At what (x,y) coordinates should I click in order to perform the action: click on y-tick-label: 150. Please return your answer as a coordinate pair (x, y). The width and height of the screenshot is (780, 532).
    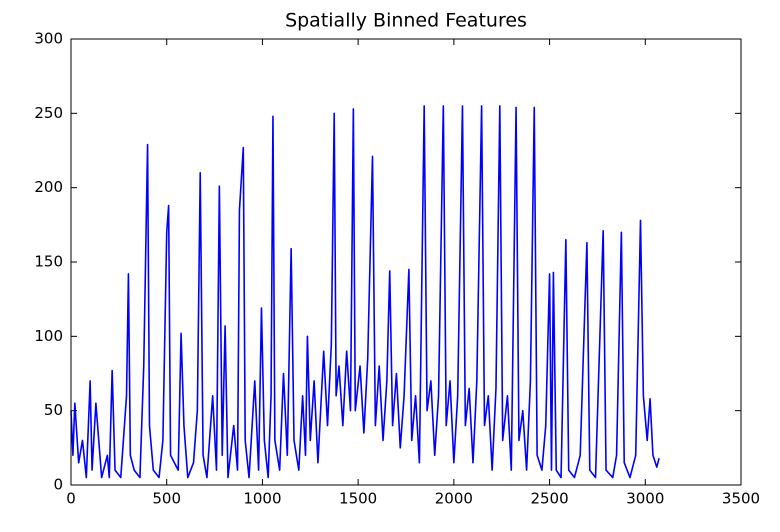
    Looking at the image, I should click on (48, 262).